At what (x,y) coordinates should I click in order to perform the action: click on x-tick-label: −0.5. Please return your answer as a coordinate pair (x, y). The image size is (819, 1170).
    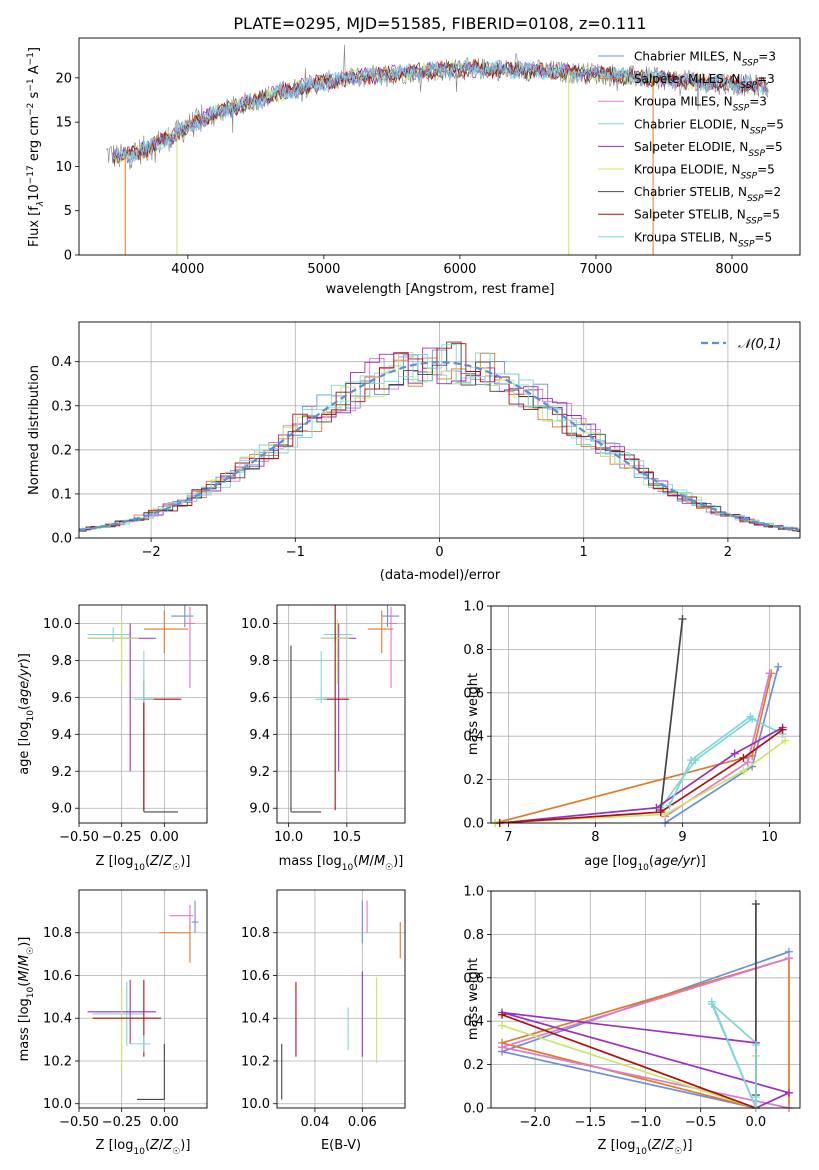
    Looking at the image, I should click on (701, 1122).